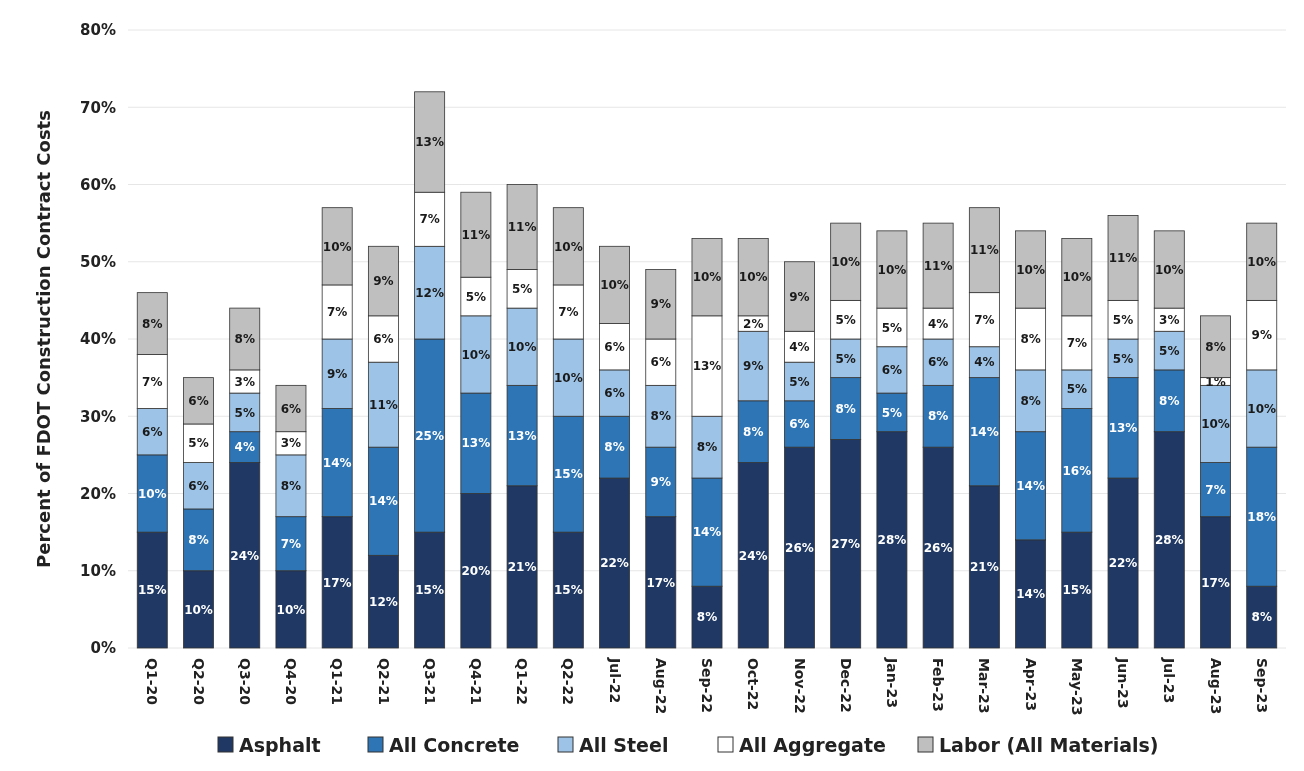  Describe the element at coordinates (454, 744) in the screenshot. I see `legend-label: All Concrete` at that location.